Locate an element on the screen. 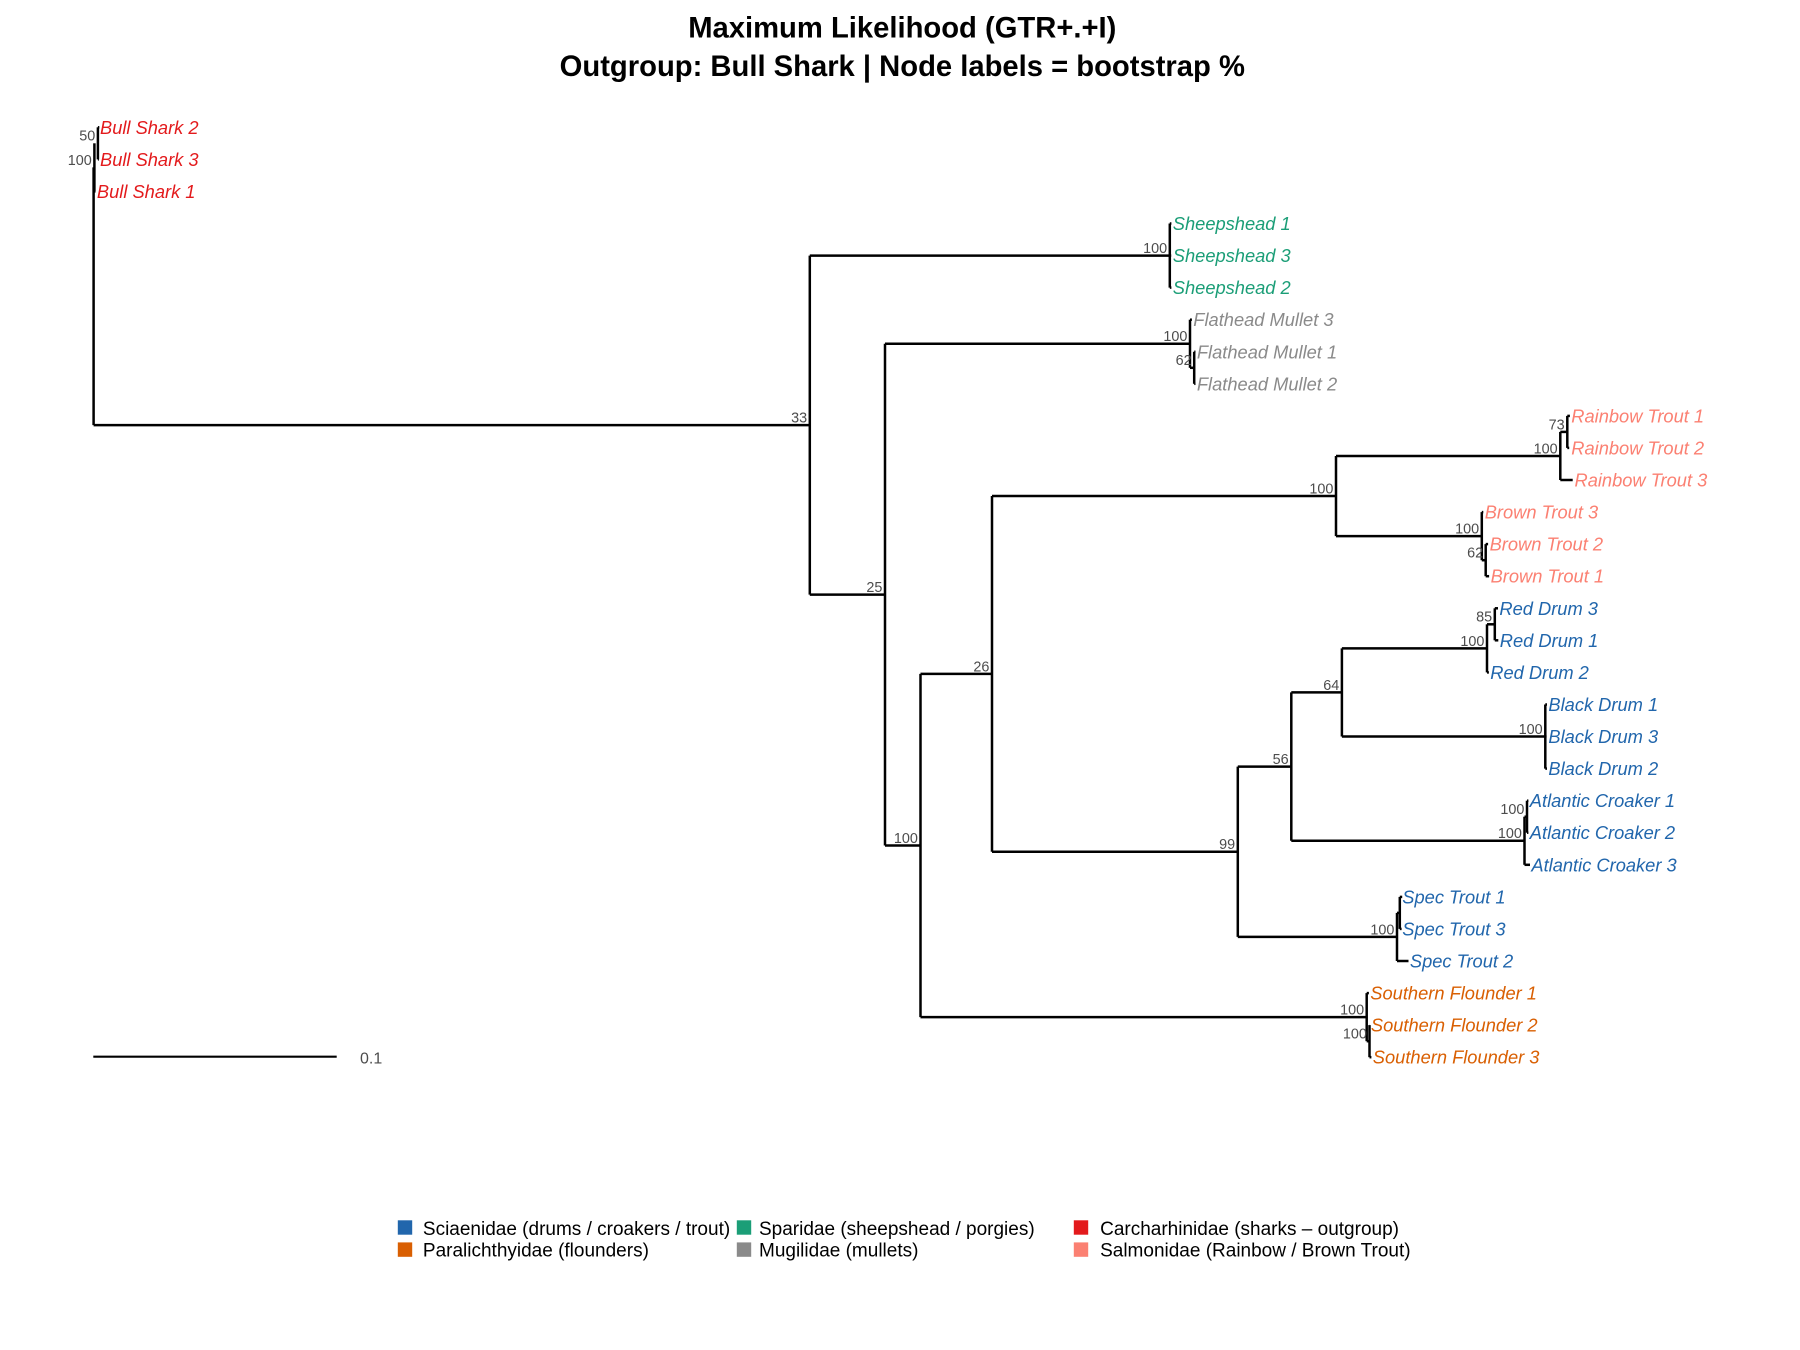 Image resolution: width=1800 pixels, height=1350 pixels. svg-text: Maximum Likelihood (GTR+.+I) is located at coordinates (902, 29).